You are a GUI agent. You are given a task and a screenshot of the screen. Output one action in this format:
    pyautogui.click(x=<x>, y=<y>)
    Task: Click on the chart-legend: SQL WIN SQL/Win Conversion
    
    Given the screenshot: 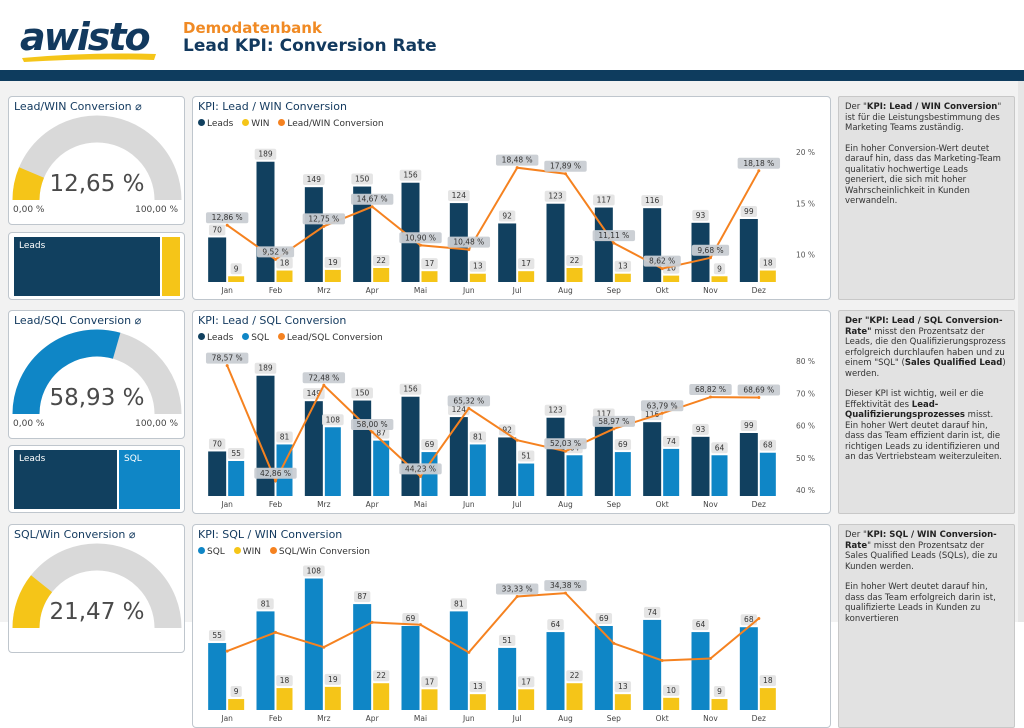 What is the action you would take?
    pyautogui.click(x=287, y=552)
    